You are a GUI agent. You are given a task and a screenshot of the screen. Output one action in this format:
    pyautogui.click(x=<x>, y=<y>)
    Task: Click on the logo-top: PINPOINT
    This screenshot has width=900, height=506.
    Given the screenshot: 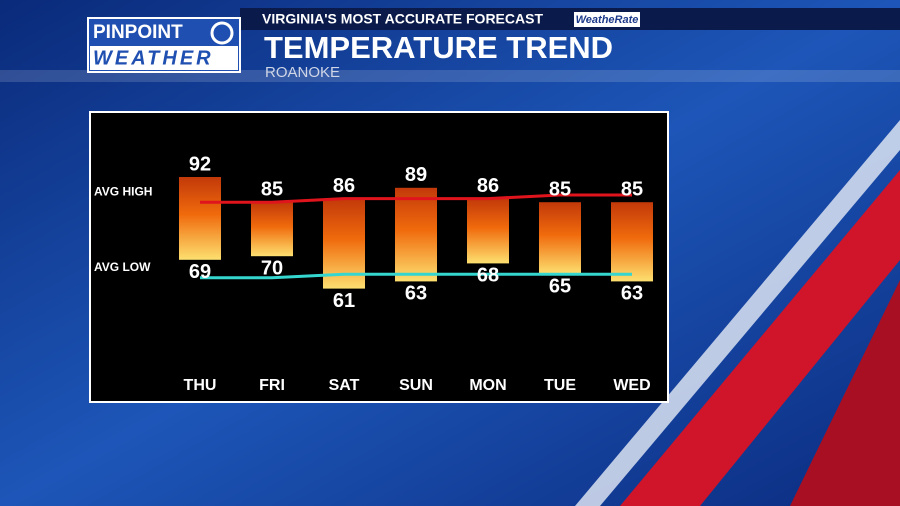 What is the action you would take?
    pyautogui.click(x=138, y=32)
    